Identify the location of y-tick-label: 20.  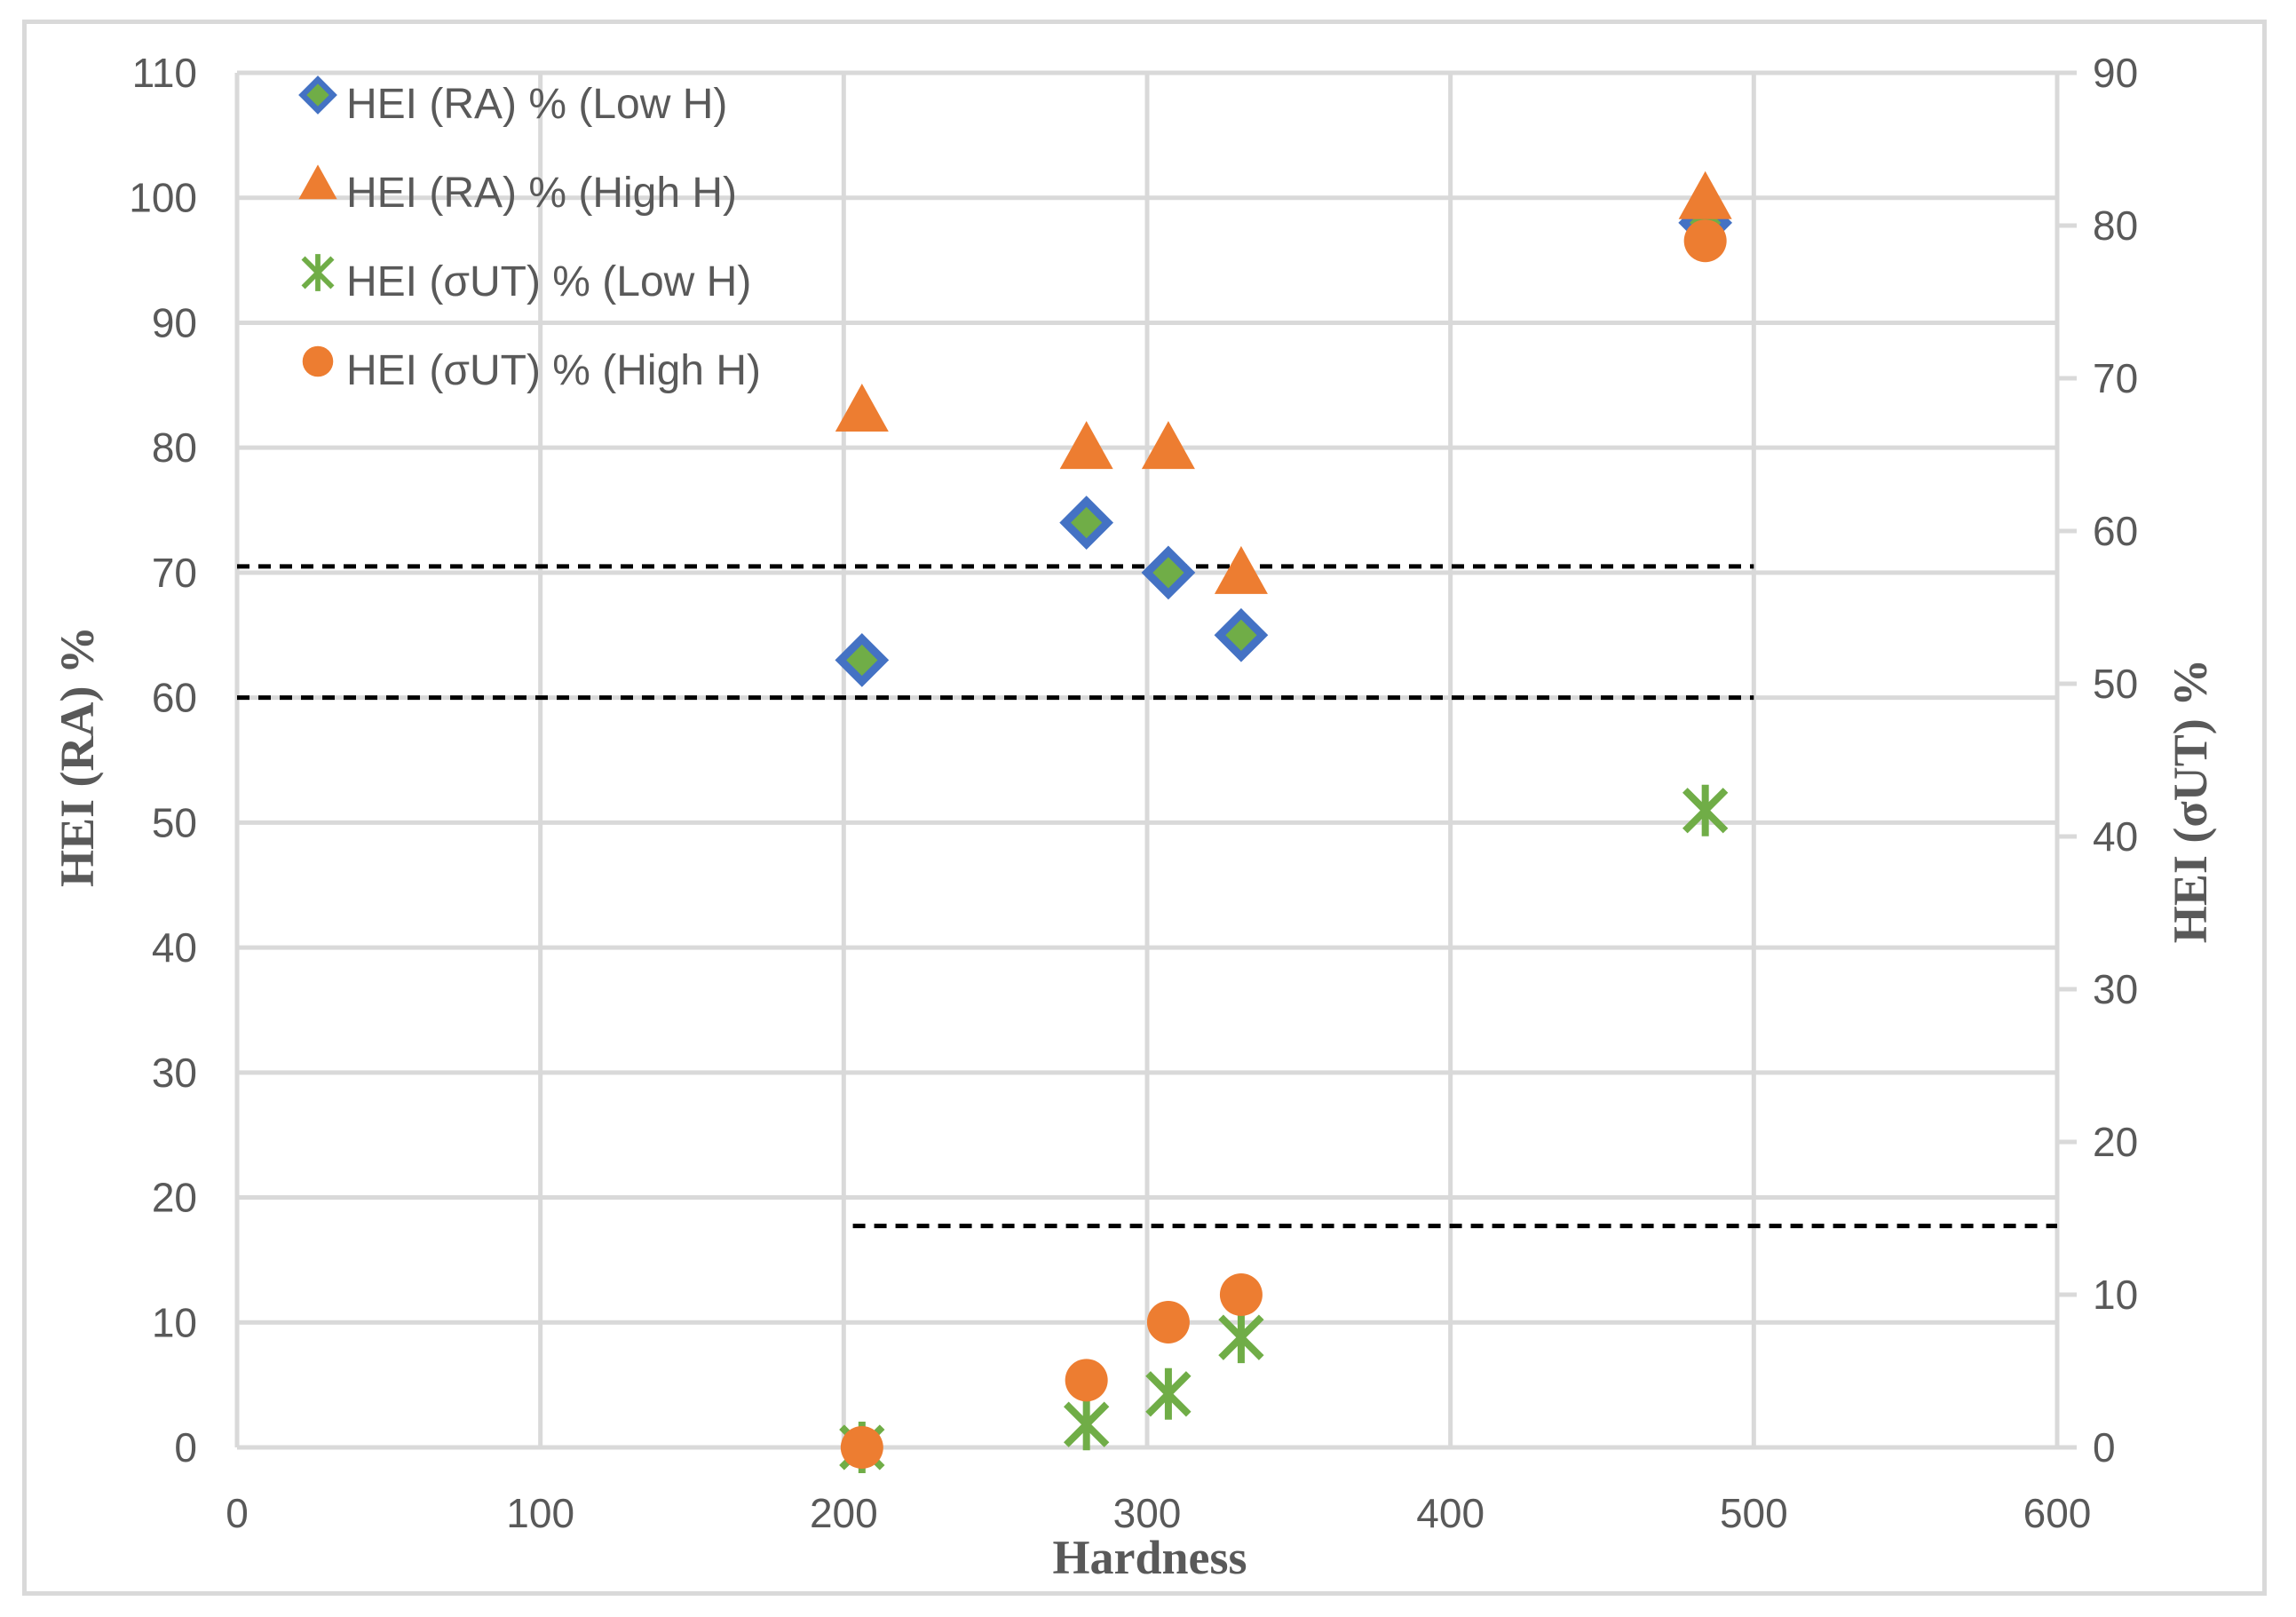
(174, 1198).